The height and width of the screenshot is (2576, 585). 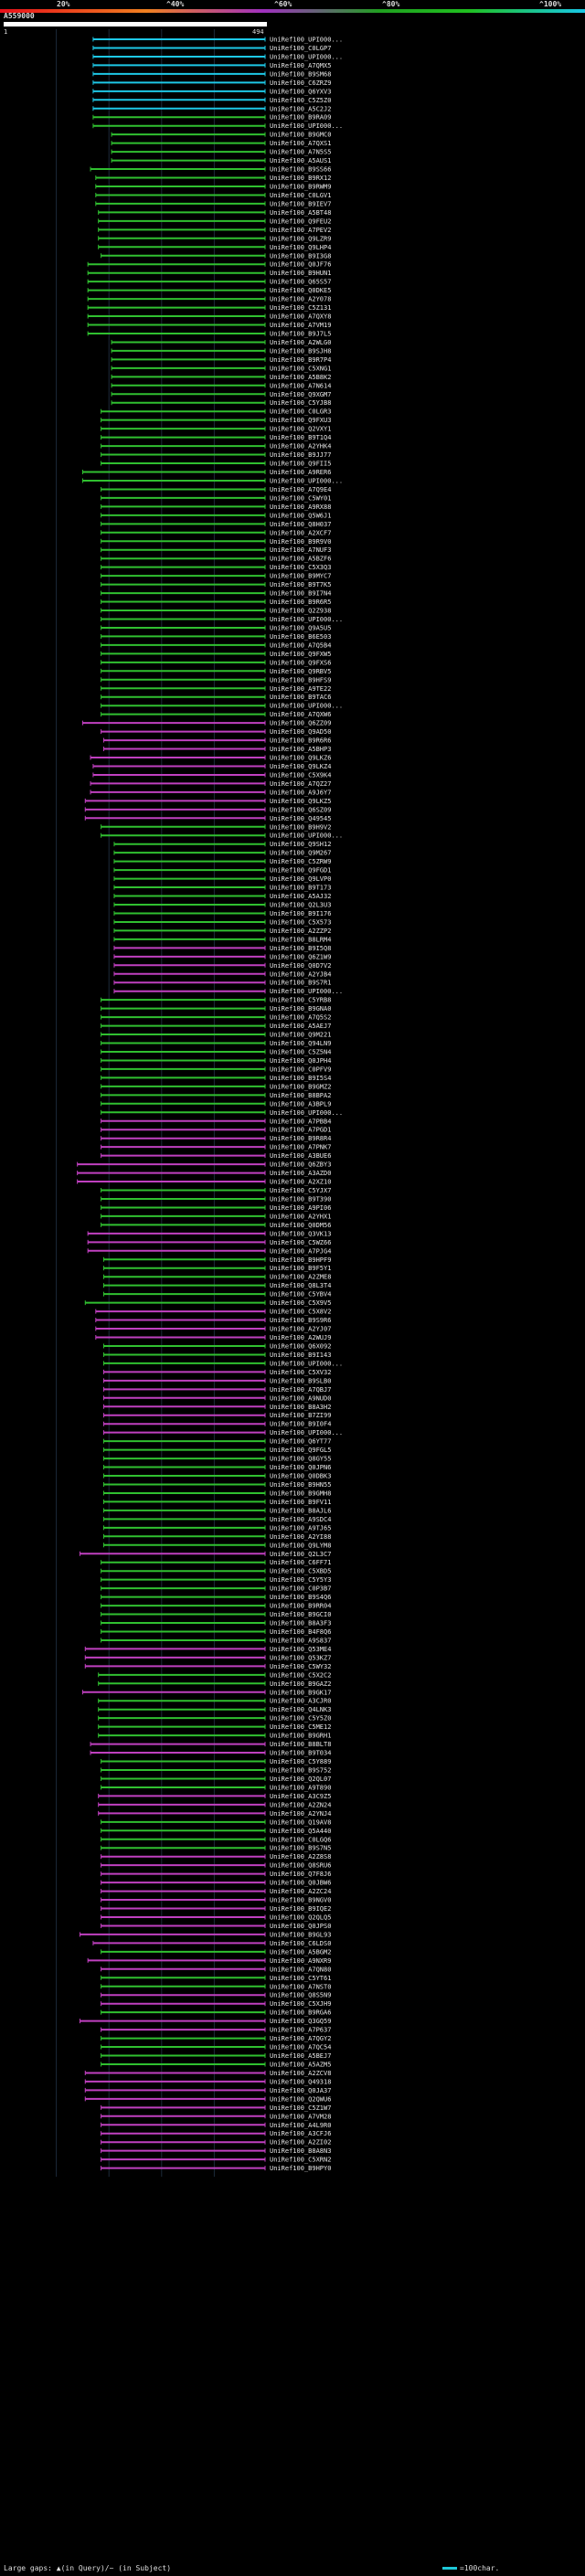 I want to click on hit-label: UniRef100_B9R7P4, so click(x=300, y=360).